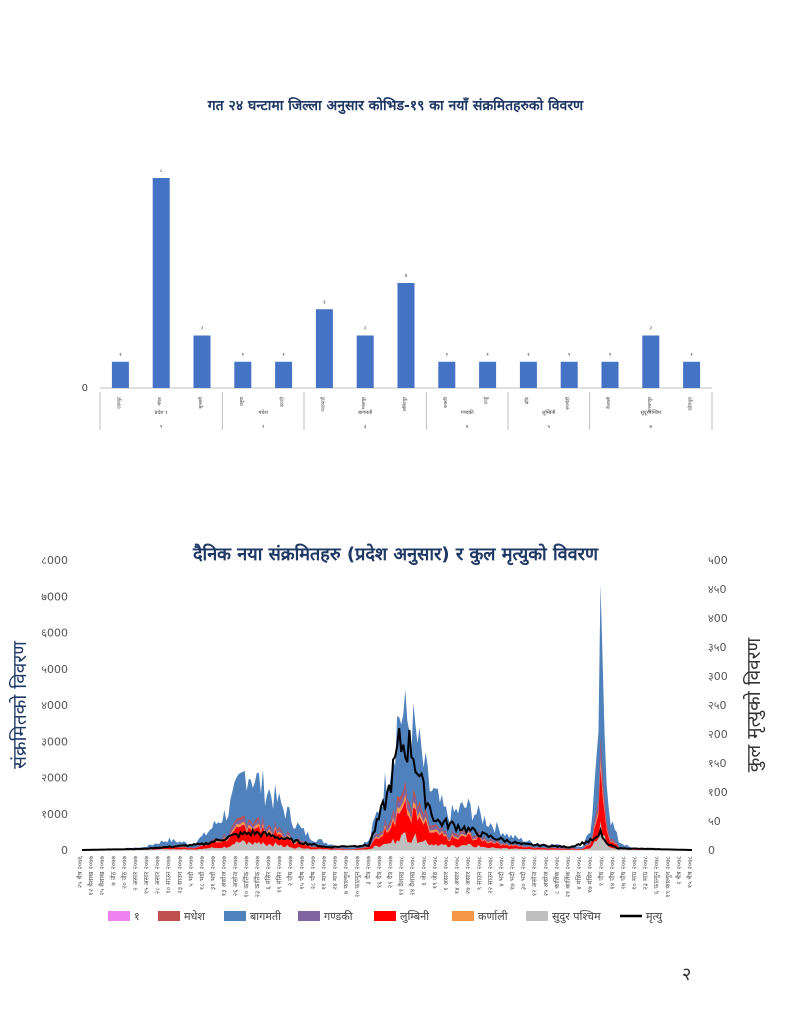 The image size is (791, 1024). What do you see at coordinates (651, 361) in the screenshot?
I see `bar-कञ्चनपुर` at bounding box center [651, 361].